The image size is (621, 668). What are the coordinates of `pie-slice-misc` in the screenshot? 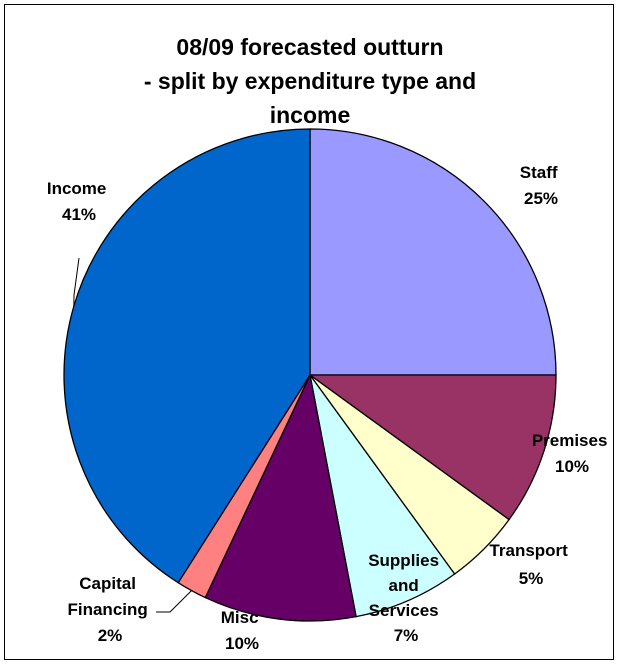 It's located at (280, 497).